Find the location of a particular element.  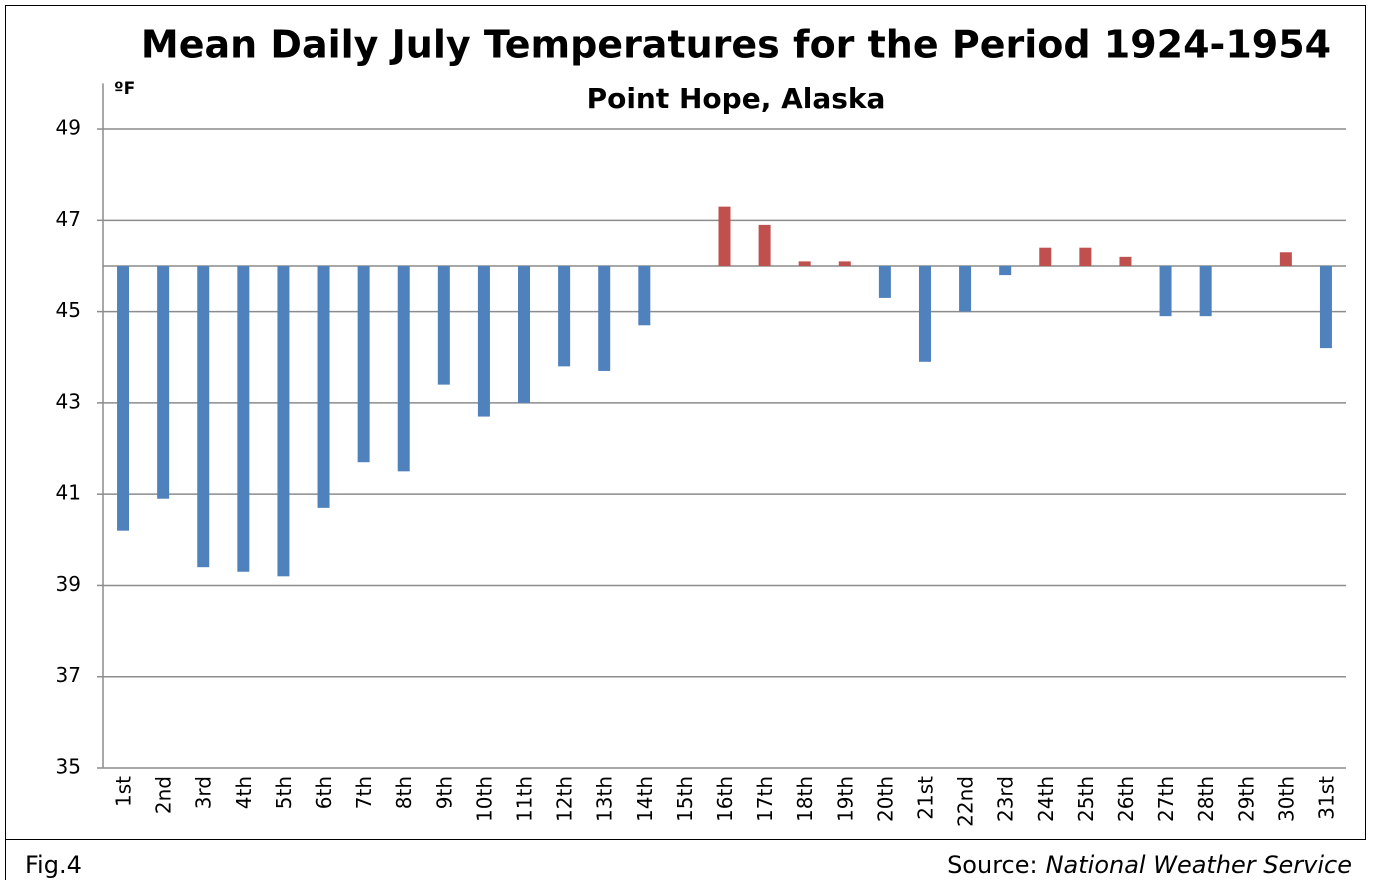

source: Source: National Weather Service is located at coordinates (1149, 865).